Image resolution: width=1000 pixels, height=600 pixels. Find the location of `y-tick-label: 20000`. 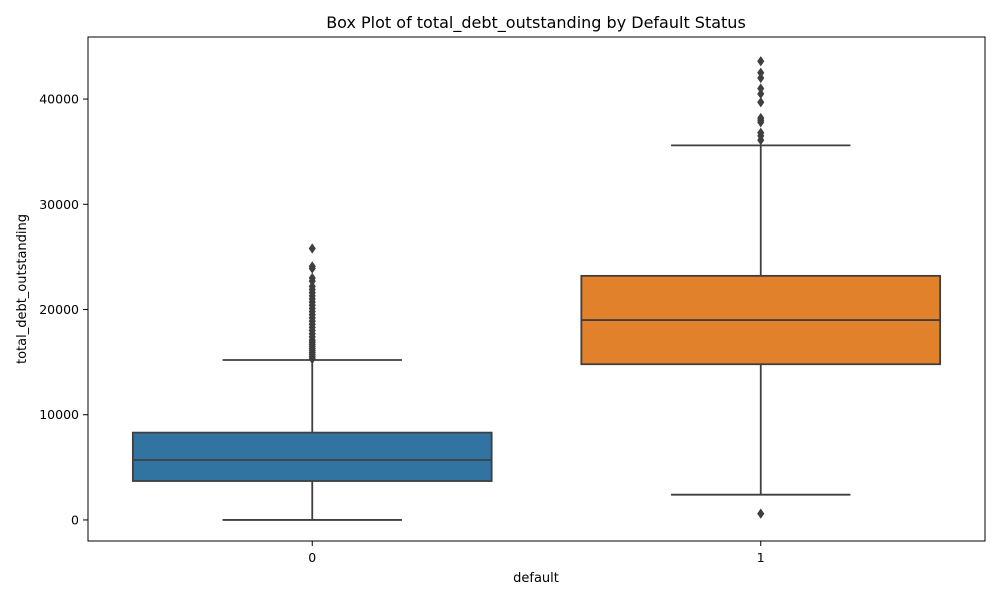

y-tick-label: 20000 is located at coordinates (59, 309).